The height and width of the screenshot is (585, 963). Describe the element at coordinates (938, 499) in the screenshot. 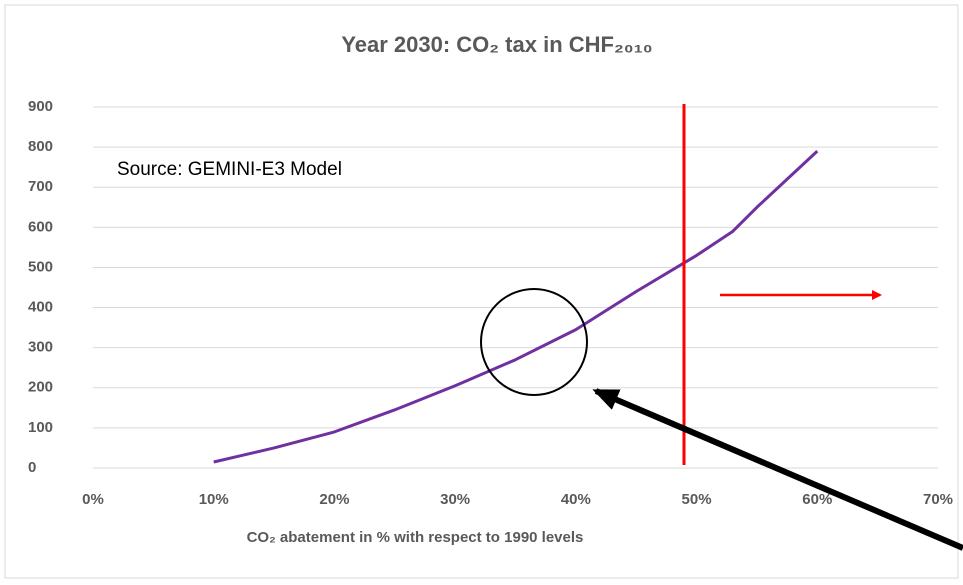

I see `x-tick-label: 70%` at that location.